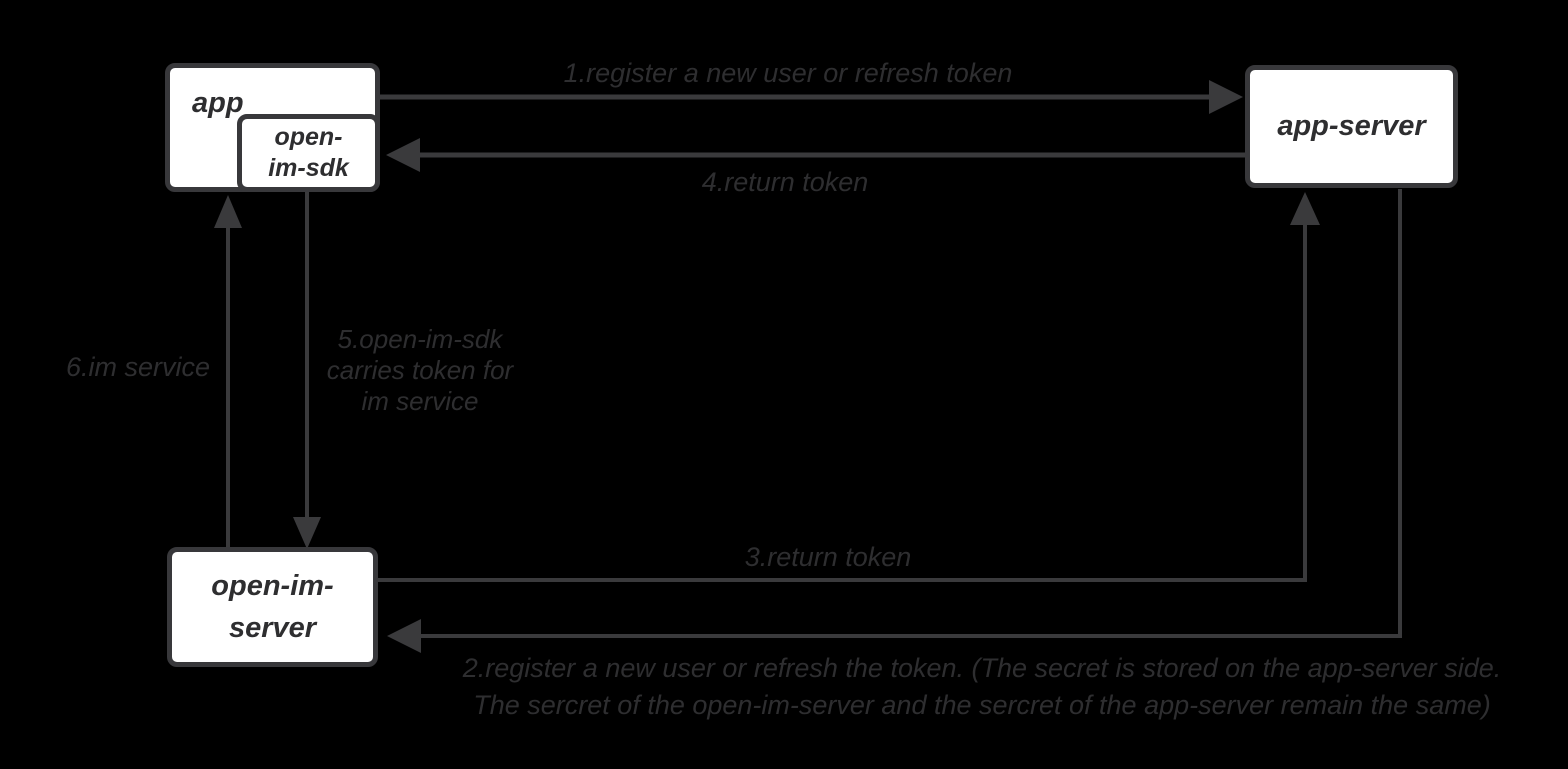  What do you see at coordinates (218, 103) in the screenshot?
I see `node-app-label: app` at bounding box center [218, 103].